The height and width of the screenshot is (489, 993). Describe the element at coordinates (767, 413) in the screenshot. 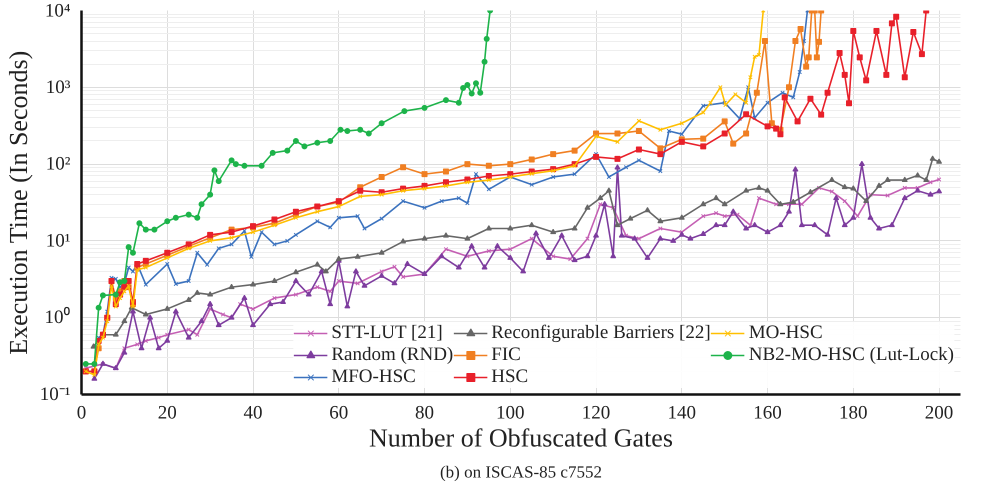

I see `x-tick-label: 160` at that location.